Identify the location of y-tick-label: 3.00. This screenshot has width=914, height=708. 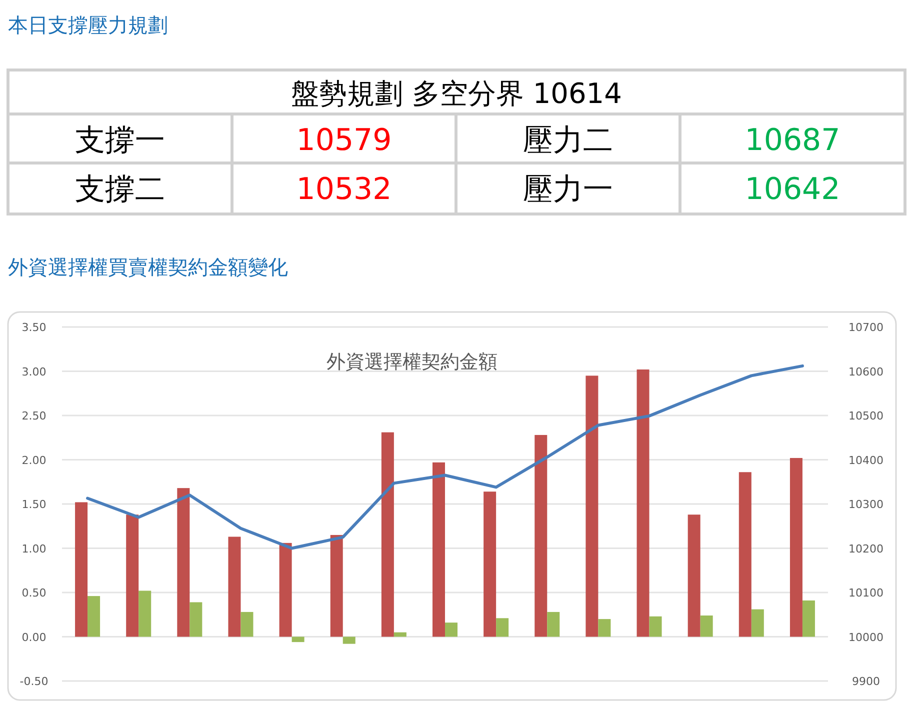
(34, 371).